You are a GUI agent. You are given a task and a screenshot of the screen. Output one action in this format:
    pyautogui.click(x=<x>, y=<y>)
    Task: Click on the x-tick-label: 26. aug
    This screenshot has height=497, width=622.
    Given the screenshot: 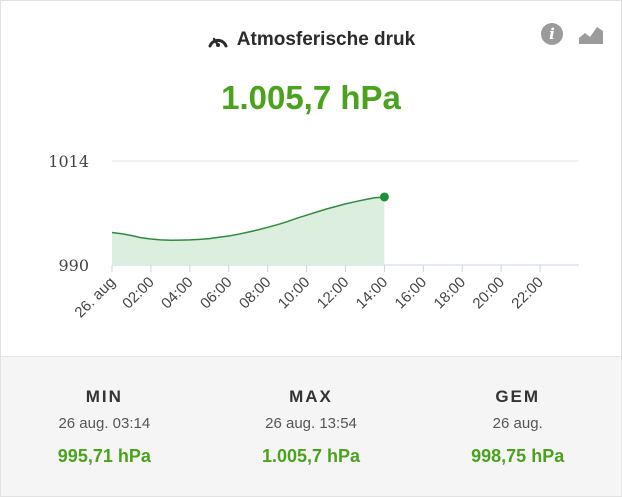 What is the action you would take?
    pyautogui.click(x=94, y=297)
    